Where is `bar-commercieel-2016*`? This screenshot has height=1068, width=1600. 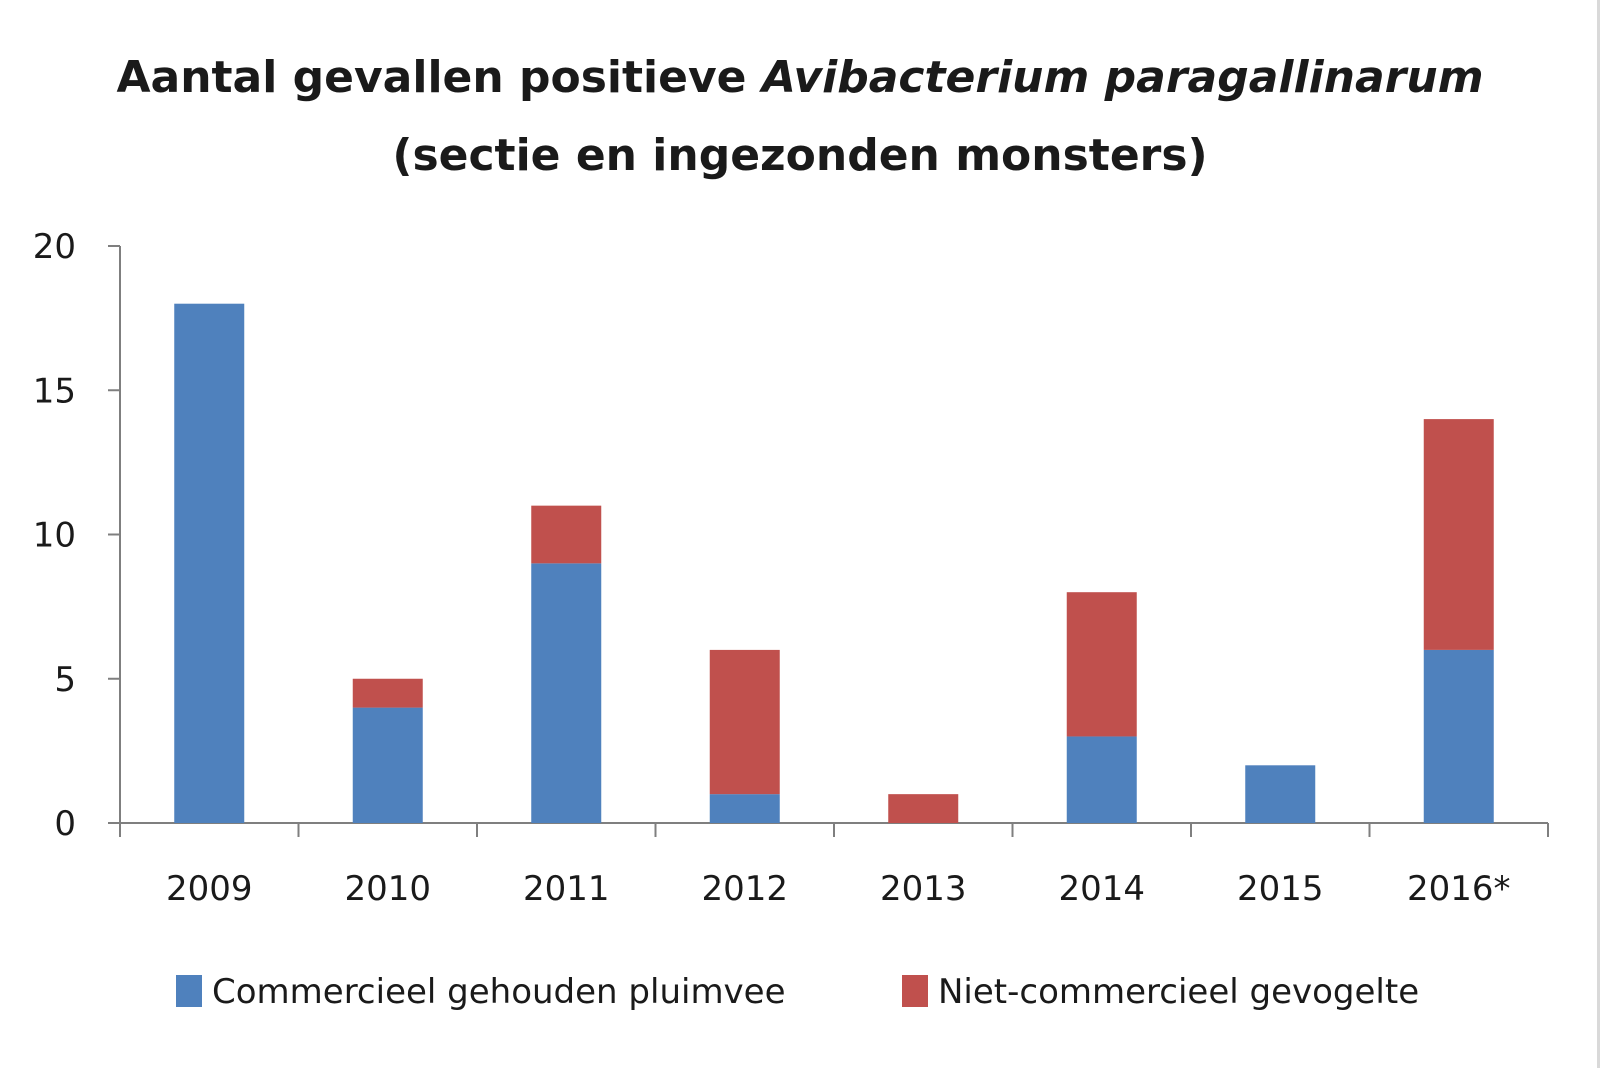
bar-commercieel-2016* is located at coordinates (1458, 736).